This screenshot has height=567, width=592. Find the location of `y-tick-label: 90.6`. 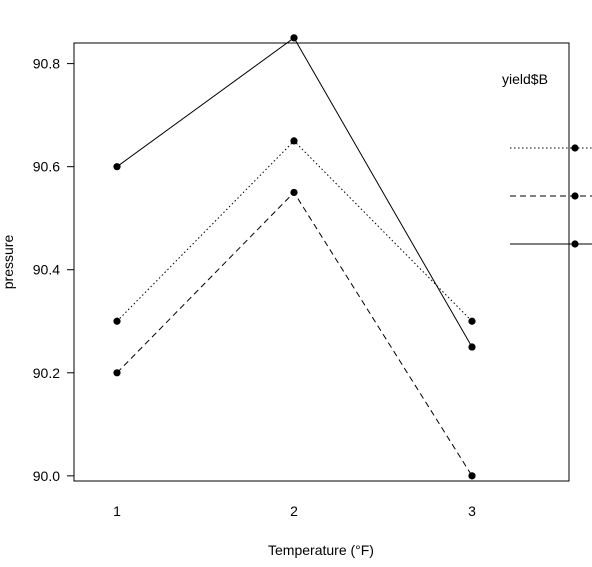

y-tick-label: 90.6 is located at coordinates (46, 167).